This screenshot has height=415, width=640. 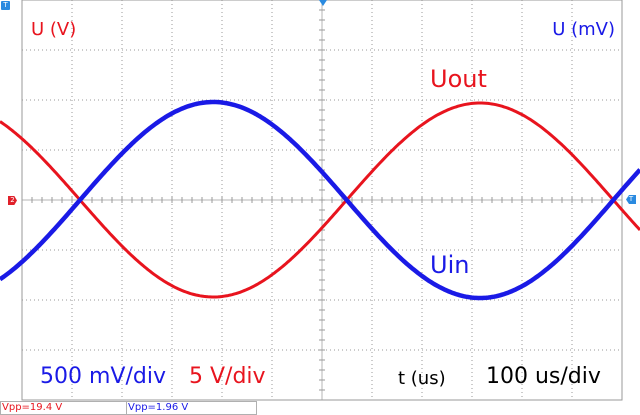 I want to click on trigger-position-marker, so click(x=323, y=3).